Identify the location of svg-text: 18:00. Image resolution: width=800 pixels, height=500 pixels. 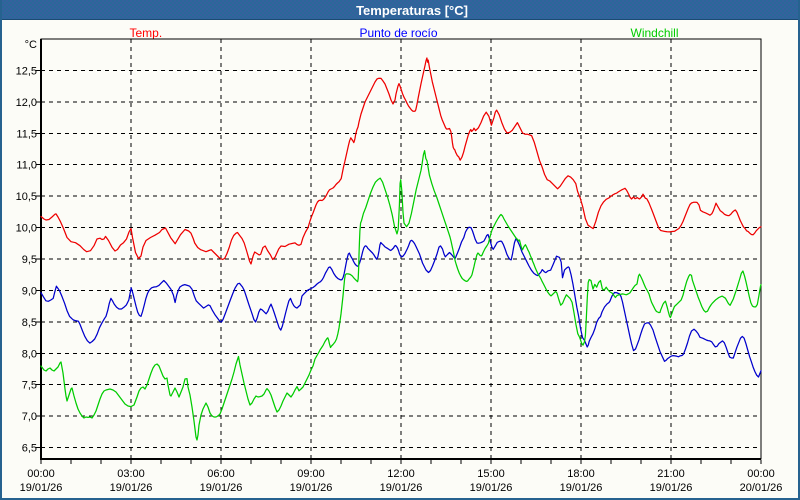
(581, 474).